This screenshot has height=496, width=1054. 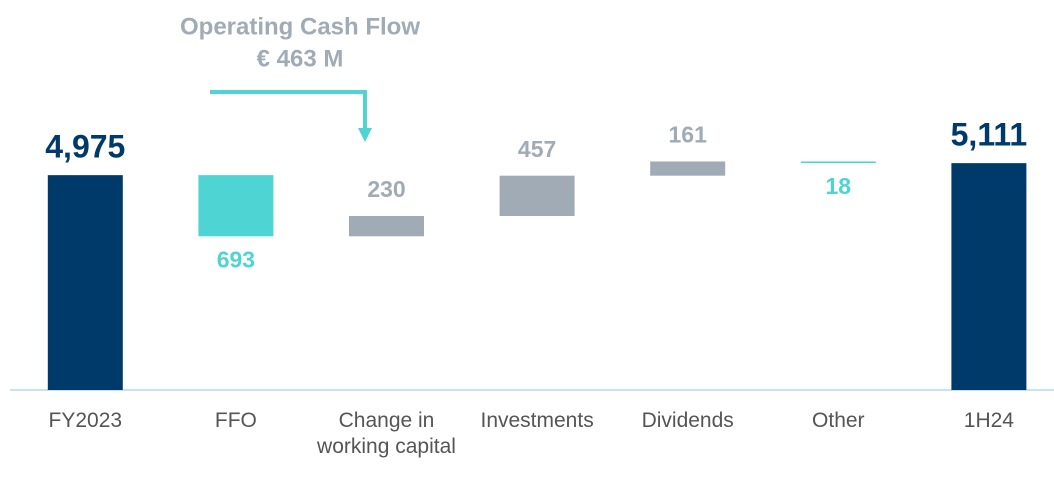 What do you see at coordinates (838, 420) in the screenshot?
I see `x-tick-label: Other` at bounding box center [838, 420].